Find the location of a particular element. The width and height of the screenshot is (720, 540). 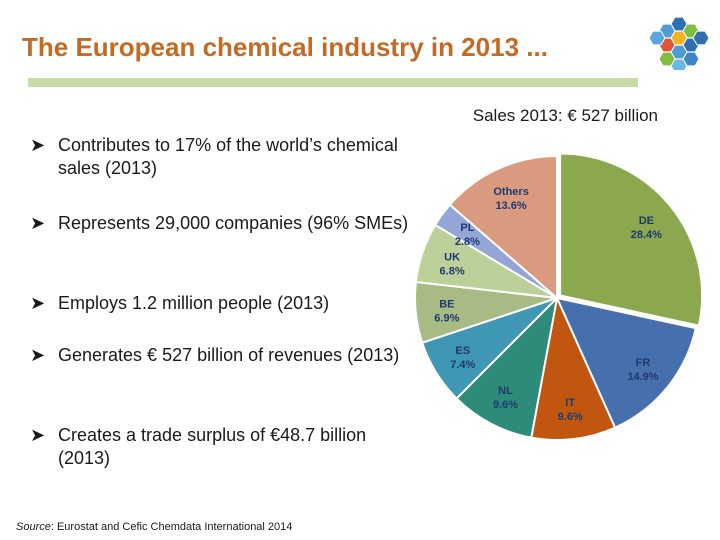

bullet-item: ➤ Employs 1.2 million people (2013) is located at coordinates (224, 303).